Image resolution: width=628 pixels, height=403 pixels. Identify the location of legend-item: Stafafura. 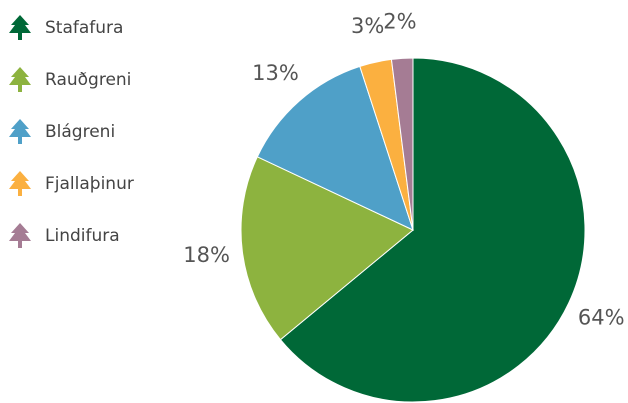
(66, 27).